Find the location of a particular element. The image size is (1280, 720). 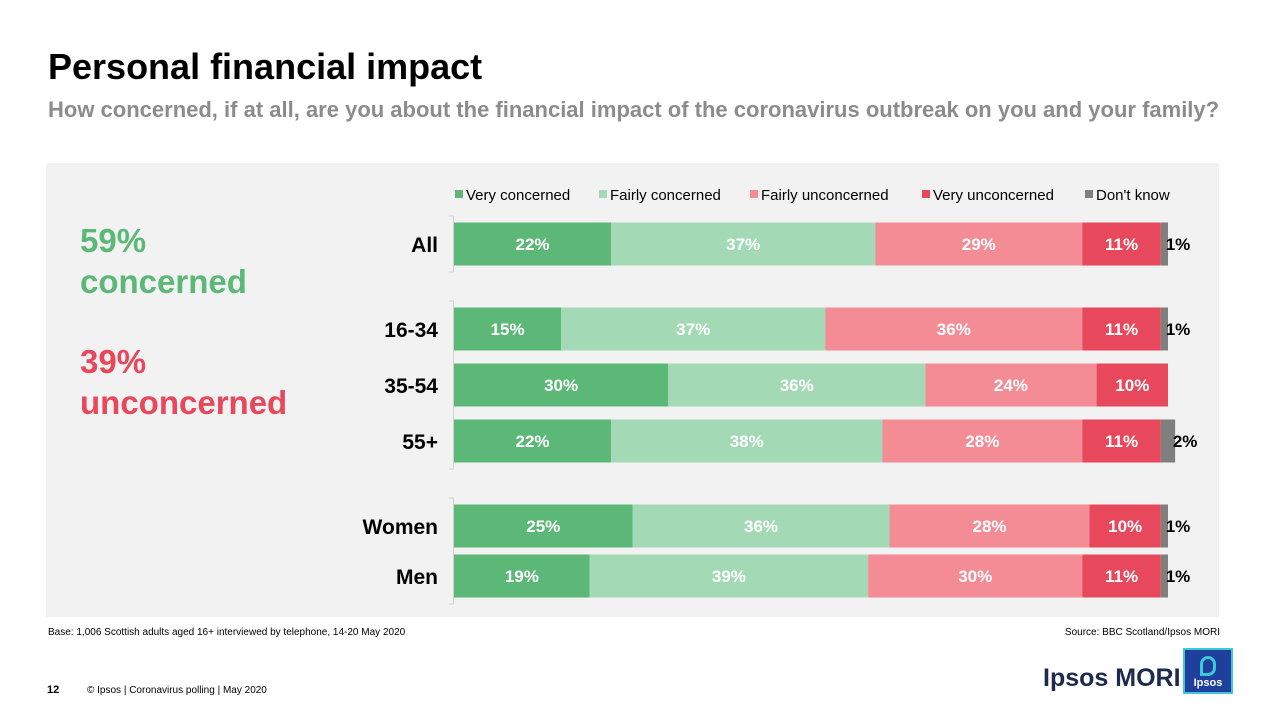

bar-55-very-unconcerned is located at coordinates (1121, 441).